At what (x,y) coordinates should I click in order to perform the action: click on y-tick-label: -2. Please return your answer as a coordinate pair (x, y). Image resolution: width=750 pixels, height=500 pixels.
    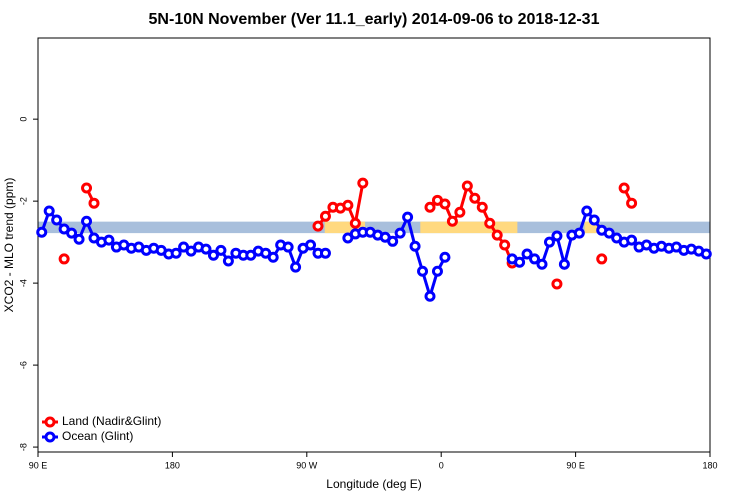
    Looking at the image, I should click on (23, 201).